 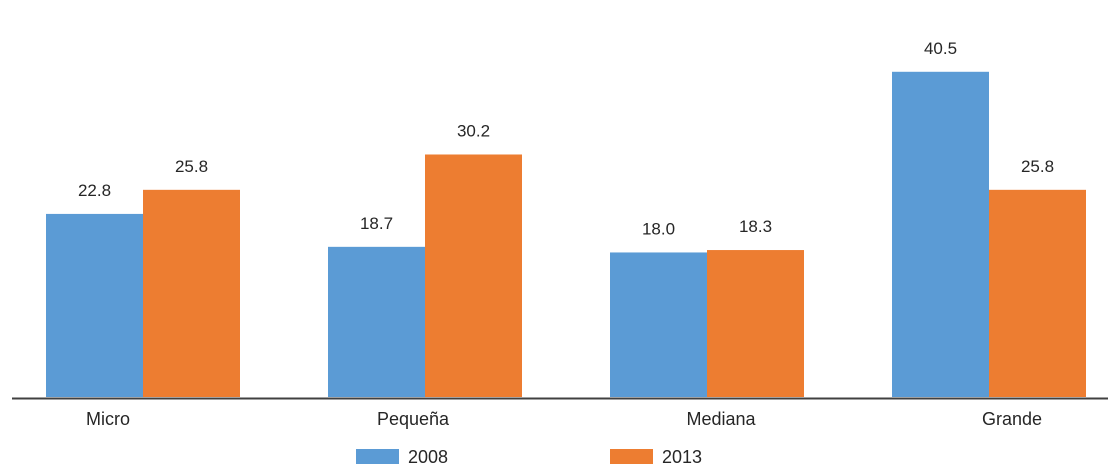 What do you see at coordinates (1012, 419) in the screenshot?
I see `category-label-3: Grande` at bounding box center [1012, 419].